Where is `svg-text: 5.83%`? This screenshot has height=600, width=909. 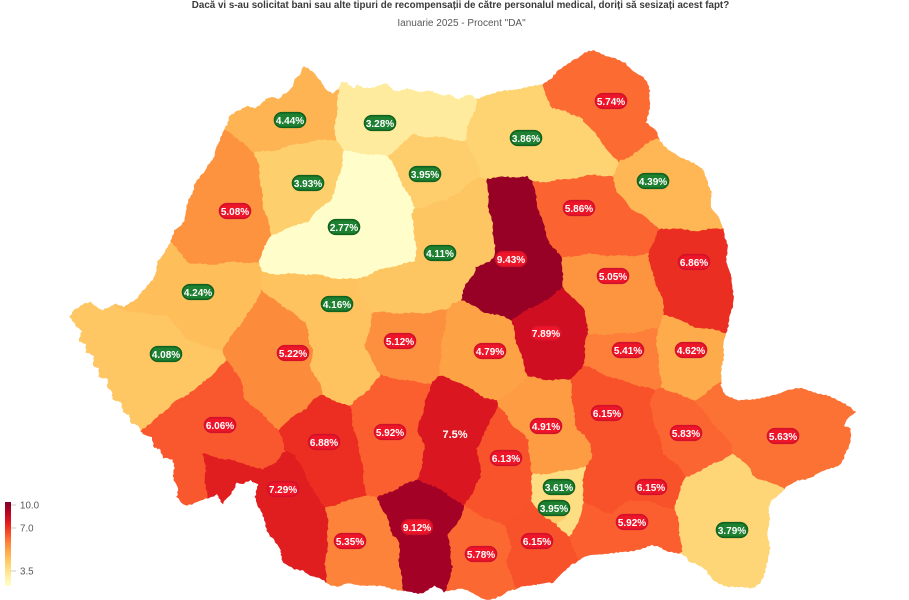 svg-text: 5.83% is located at coordinates (686, 434).